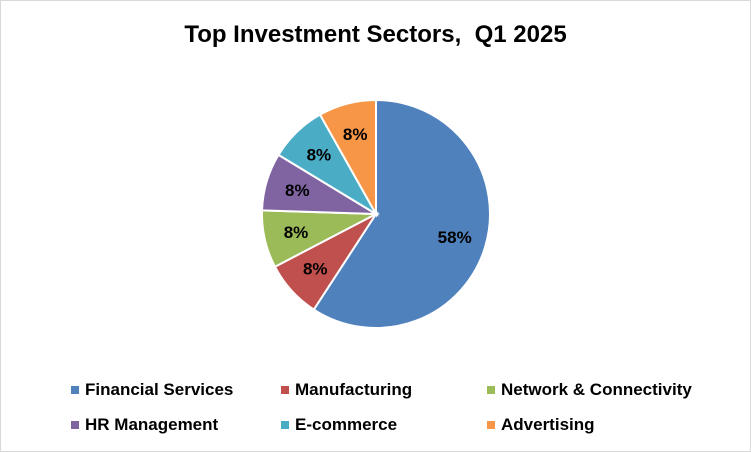  What do you see at coordinates (296, 232) in the screenshot?
I see `data-label-network-connectivity: 8%` at bounding box center [296, 232].